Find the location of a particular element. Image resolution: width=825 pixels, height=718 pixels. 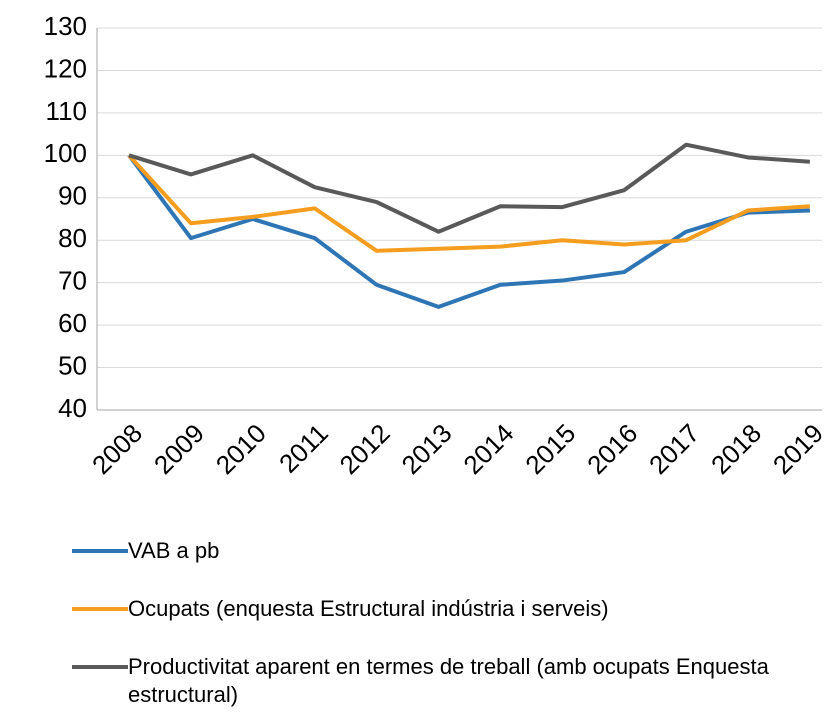

y-tick-label: 110 is located at coordinates (66, 111).